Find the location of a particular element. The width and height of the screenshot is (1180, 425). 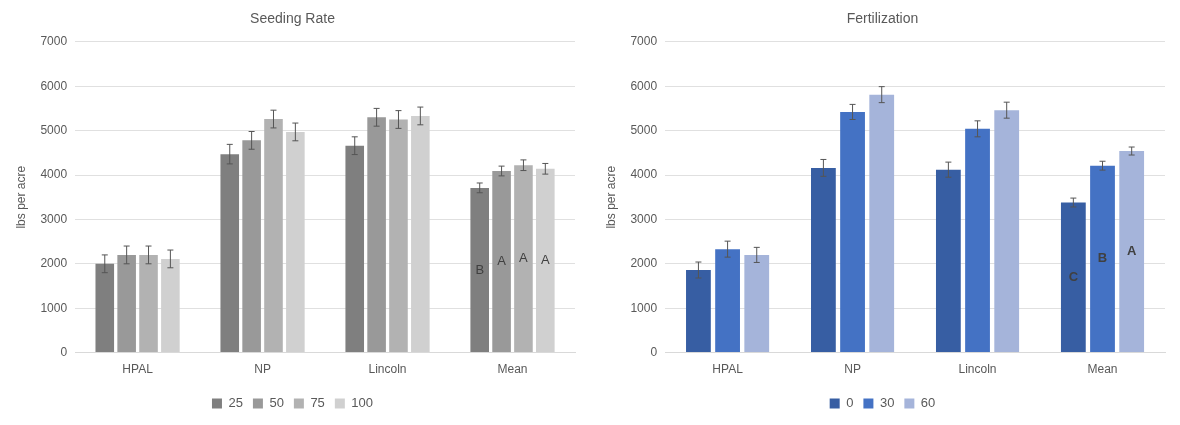

chart-title: Fertilization is located at coordinates (882, 18).